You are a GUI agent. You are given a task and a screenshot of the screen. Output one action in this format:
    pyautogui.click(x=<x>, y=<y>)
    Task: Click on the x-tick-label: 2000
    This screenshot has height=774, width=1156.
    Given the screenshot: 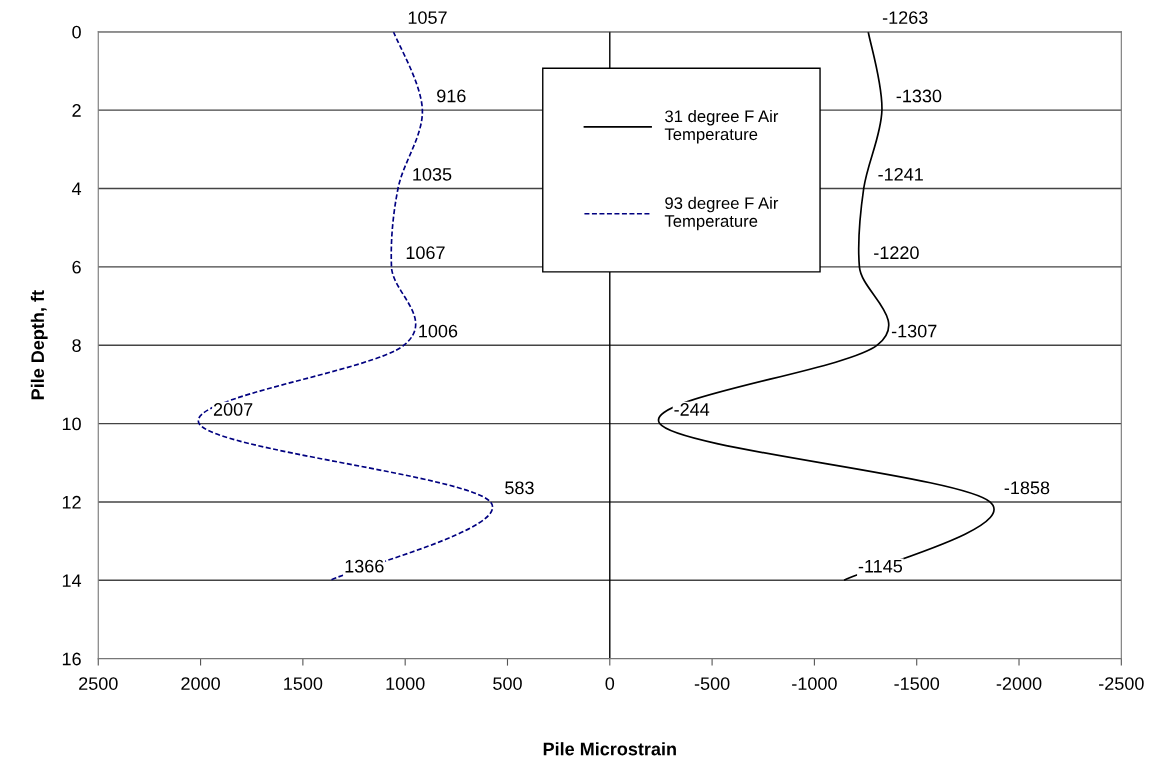 What is the action you would take?
    pyautogui.click(x=200, y=683)
    